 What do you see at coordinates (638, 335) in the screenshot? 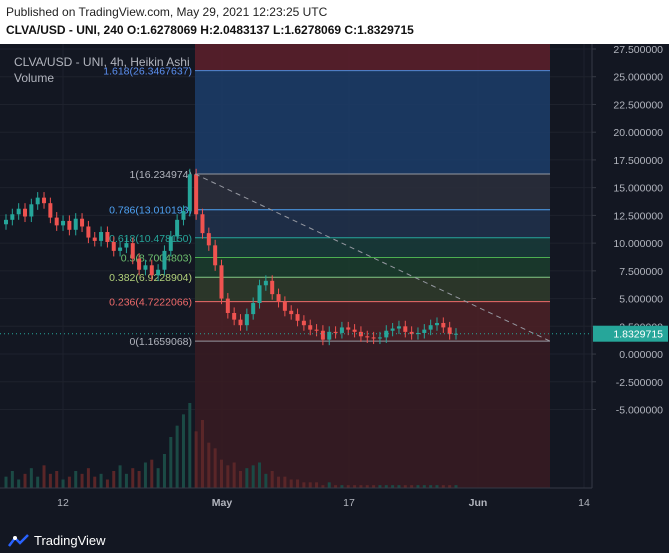
I see `last-price-label: 1.8329715` at bounding box center [638, 335].